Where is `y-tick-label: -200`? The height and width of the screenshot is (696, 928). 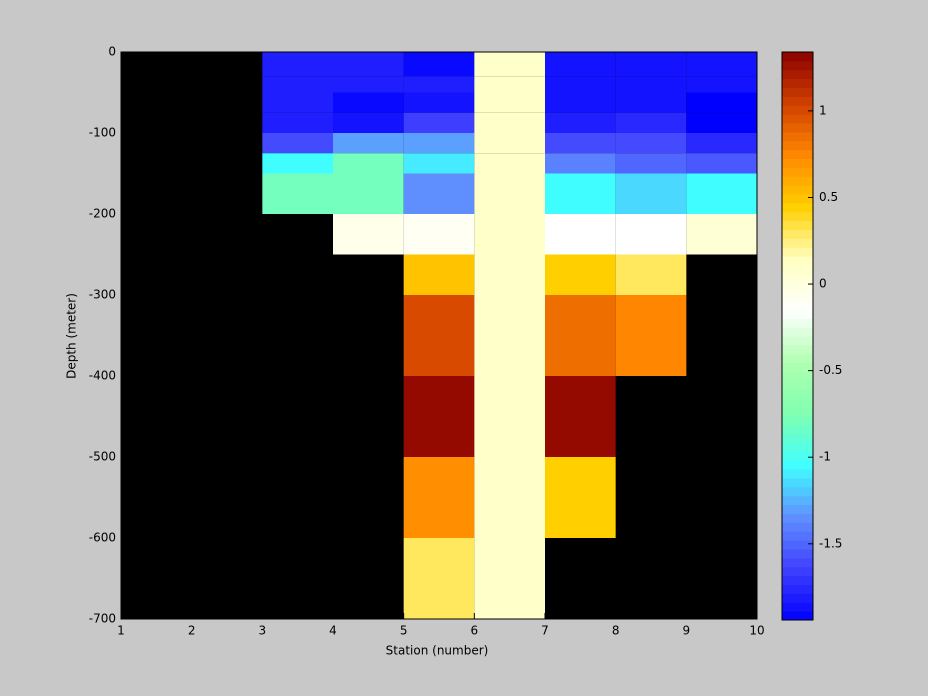 y-tick-label: -200 is located at coordinates (102, 214).